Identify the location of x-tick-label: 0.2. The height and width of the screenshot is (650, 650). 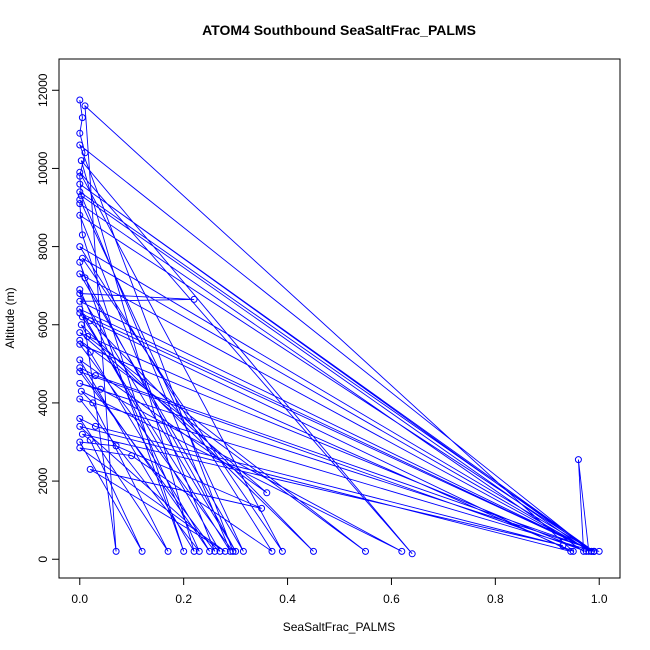
(183, 599).